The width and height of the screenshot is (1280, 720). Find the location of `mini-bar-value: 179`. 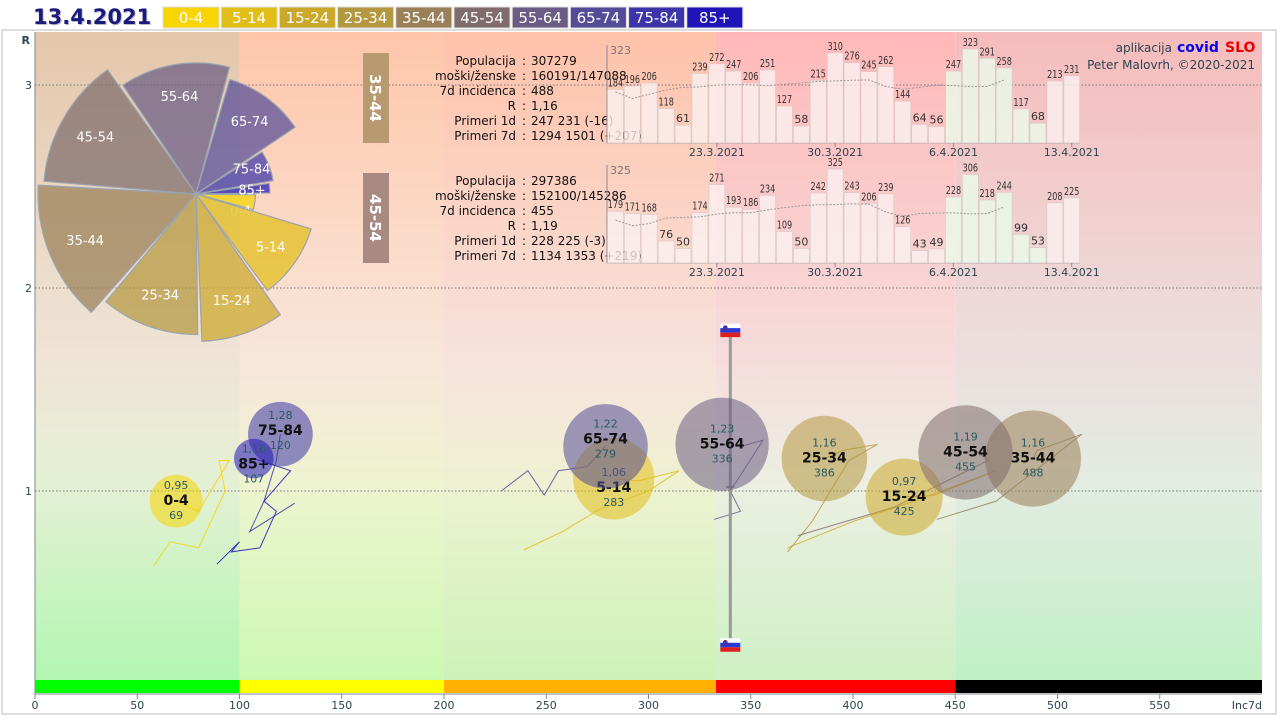

mini-bar-value: 179 is located at coordinates (615, 204).